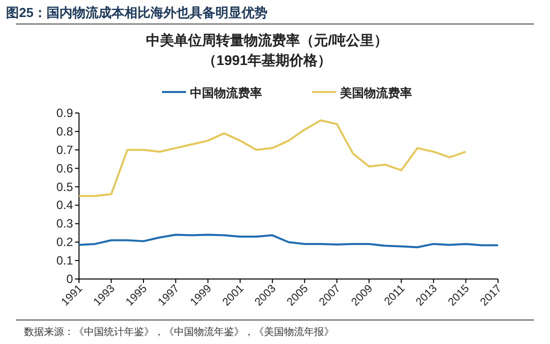 The width and height of the screenshot is (550, 344). What do you see at coordinates (70, 279) in the screenshot?
I see `y-tick-label: 0` at bounding box center [70, 279].